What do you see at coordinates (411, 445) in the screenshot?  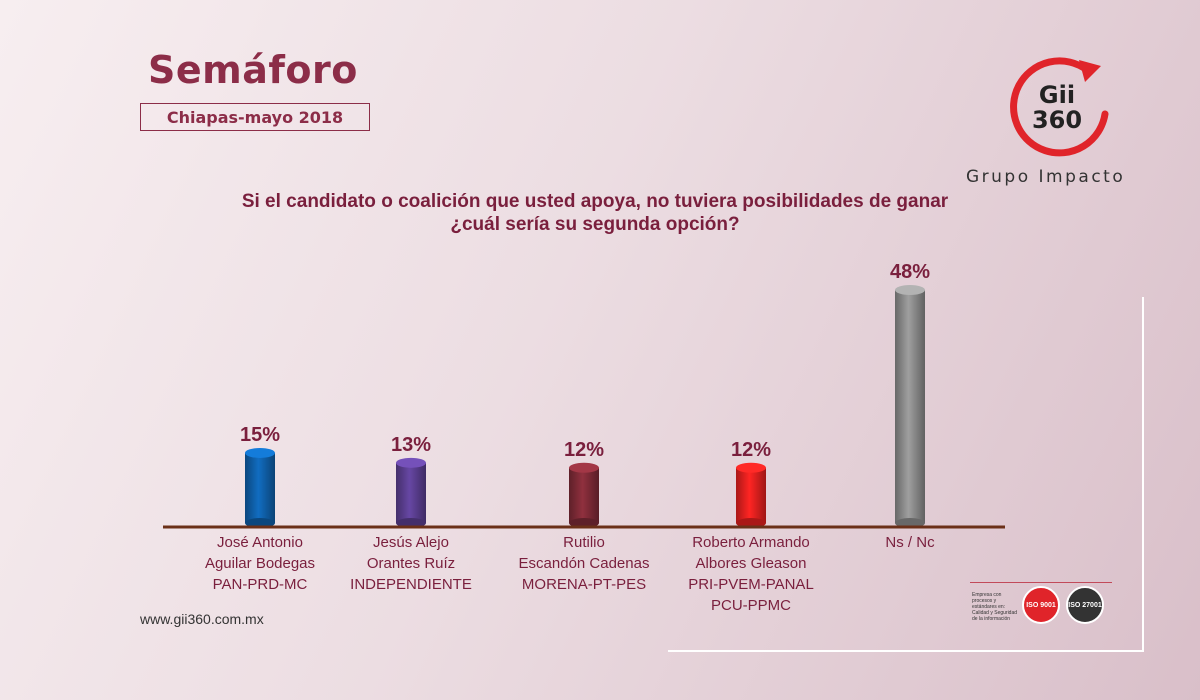 I see `value-label-2: 13%` at bounding box center [411, 445].